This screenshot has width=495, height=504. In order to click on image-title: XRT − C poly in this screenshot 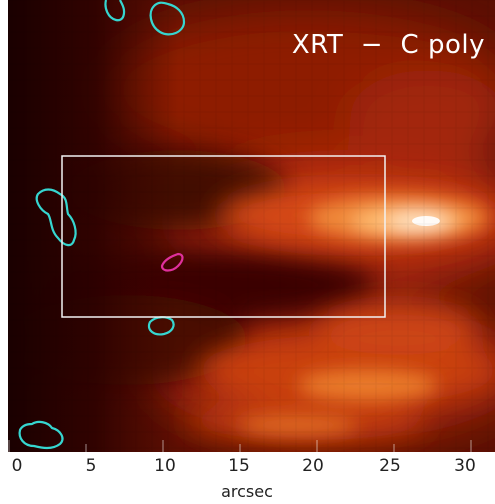, I will do `click(388, 45)`.